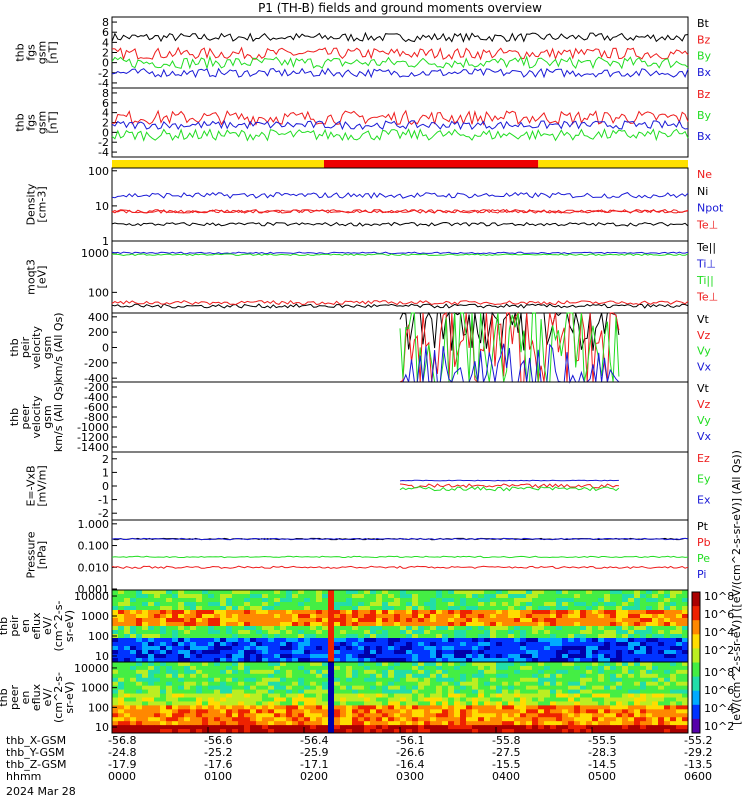 This screenshot has height=800, width=750. I want to click on y-axis-label: (cm^2-s-, so click(58, 626).